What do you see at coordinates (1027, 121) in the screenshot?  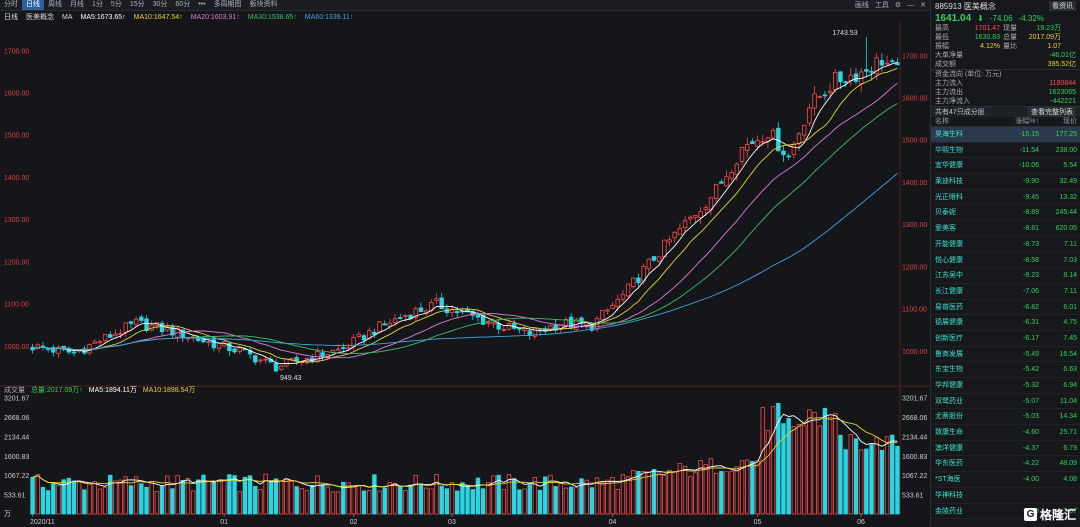 I see `col-change: 涨幅%↑` at bounding box center [1027, 121].